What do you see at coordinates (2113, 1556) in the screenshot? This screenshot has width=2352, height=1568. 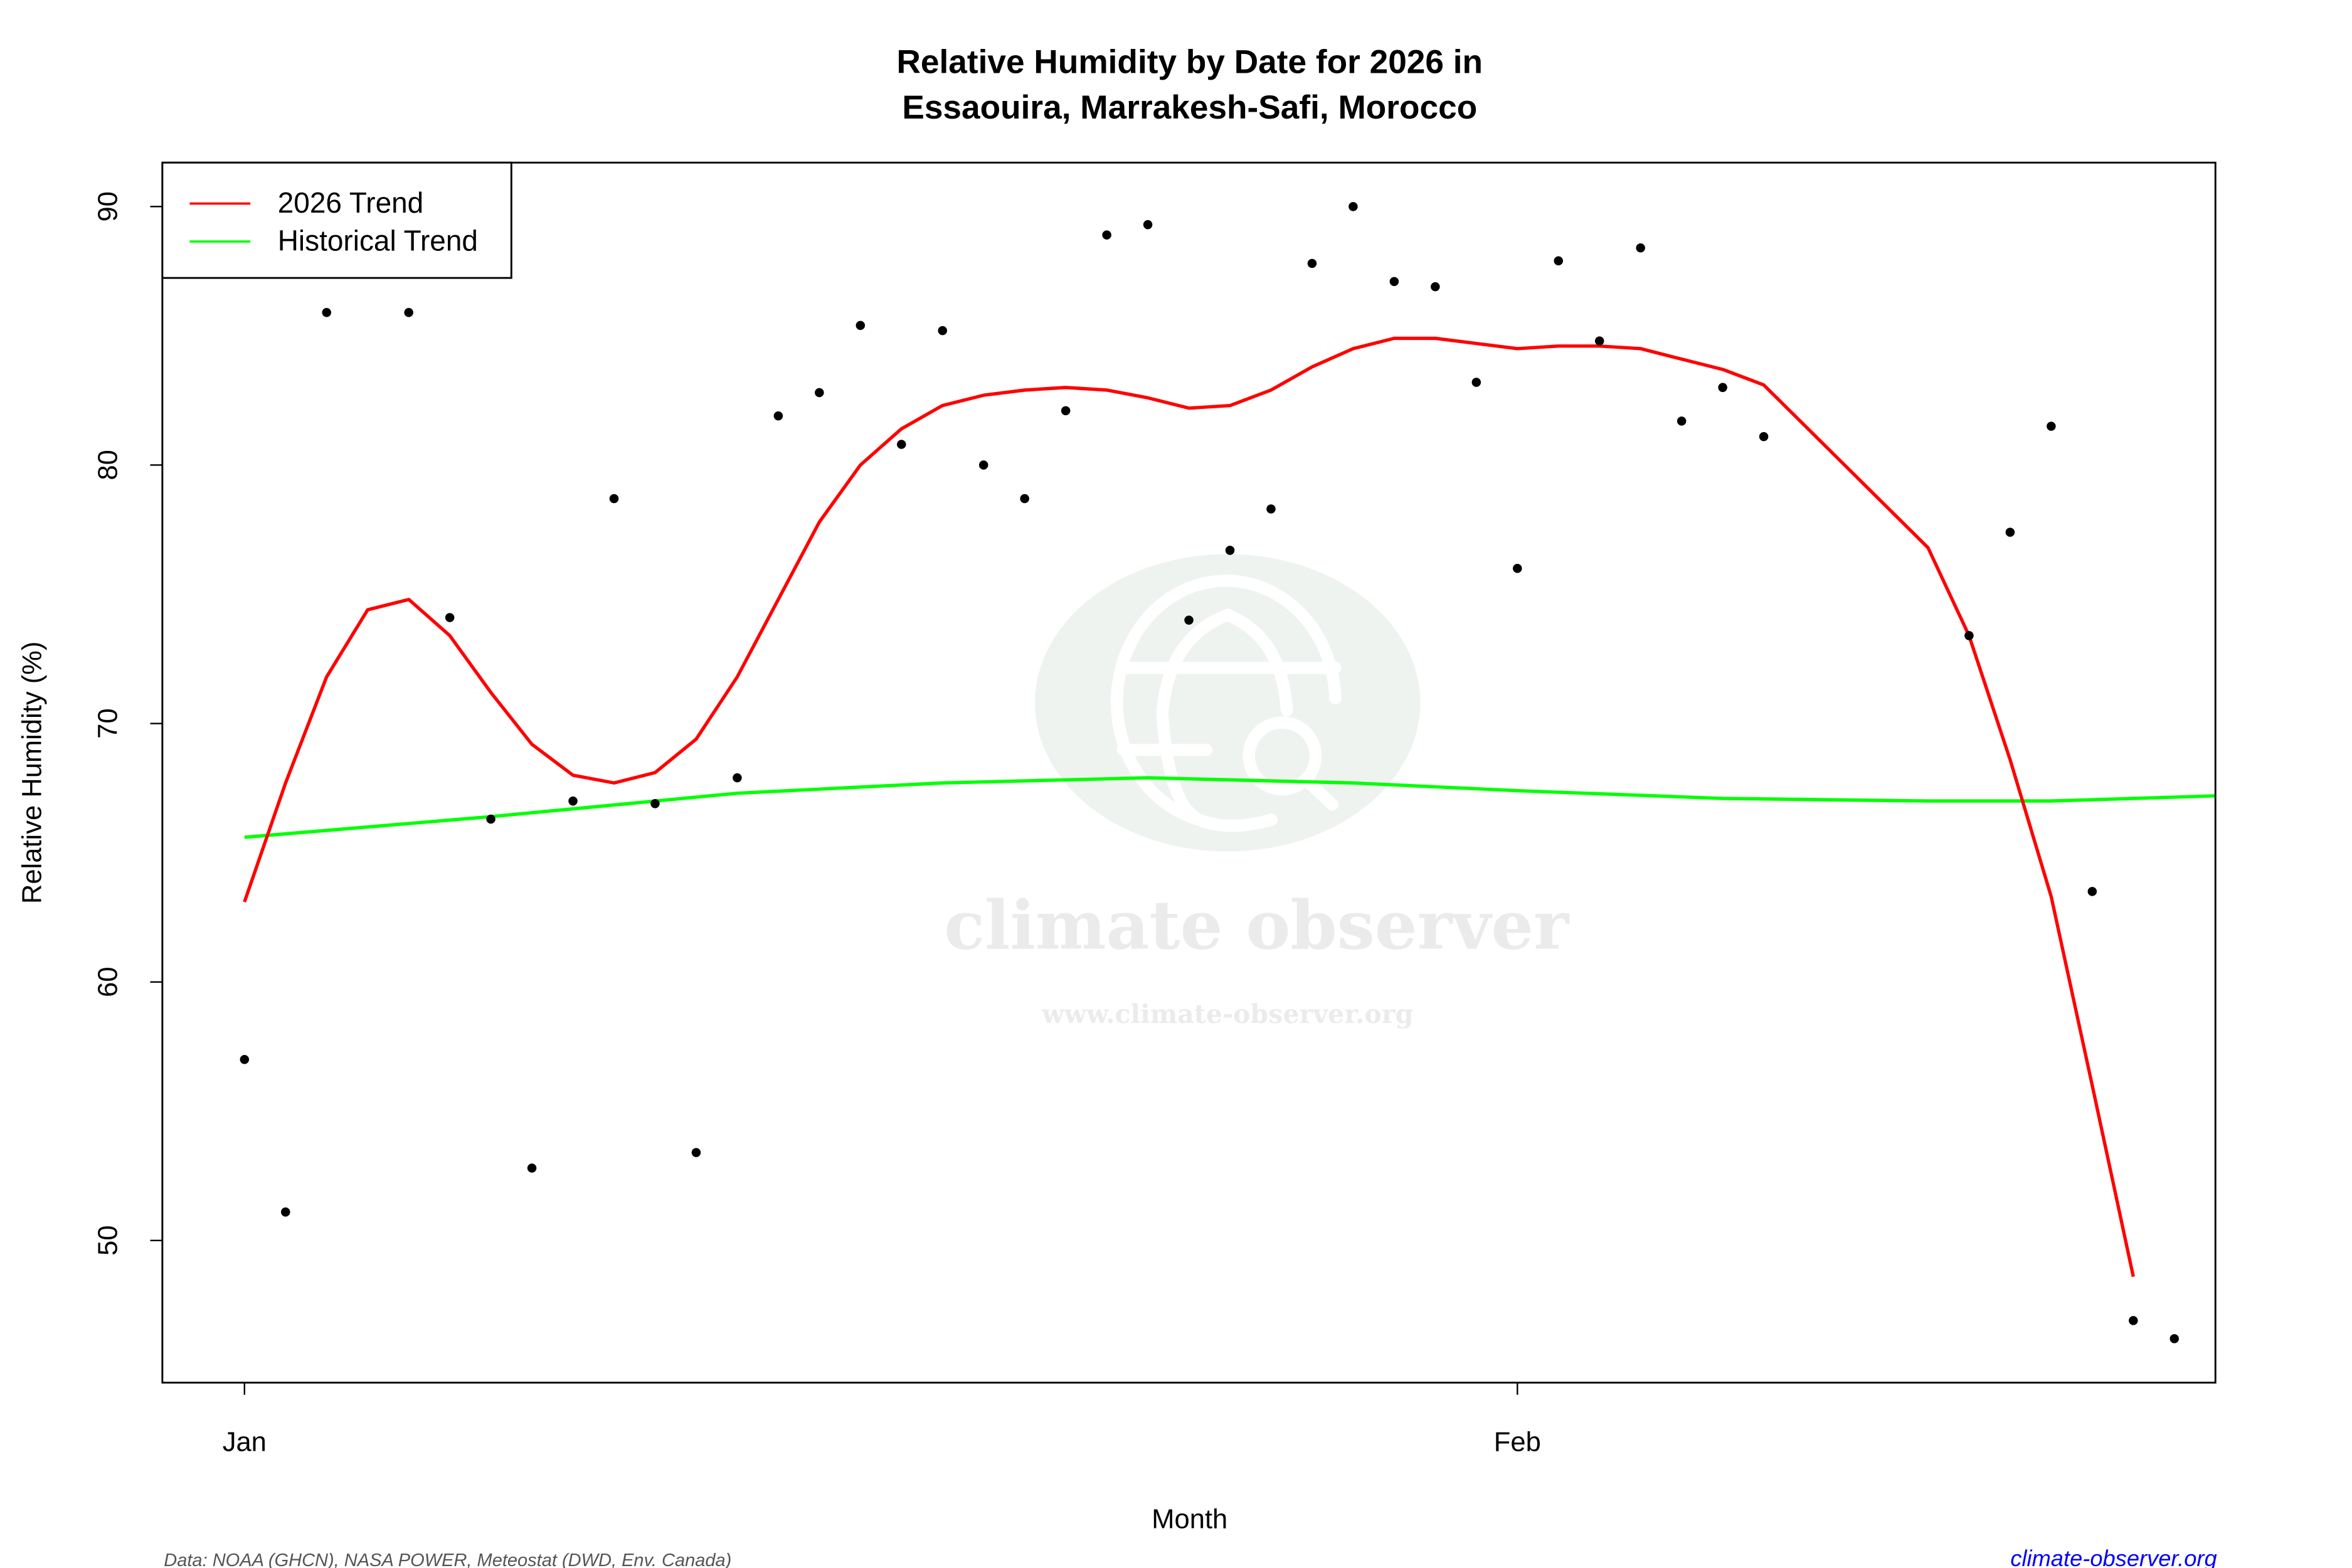 I see `site-link: climate-observer.org` at bounding box center [2113, 1556].